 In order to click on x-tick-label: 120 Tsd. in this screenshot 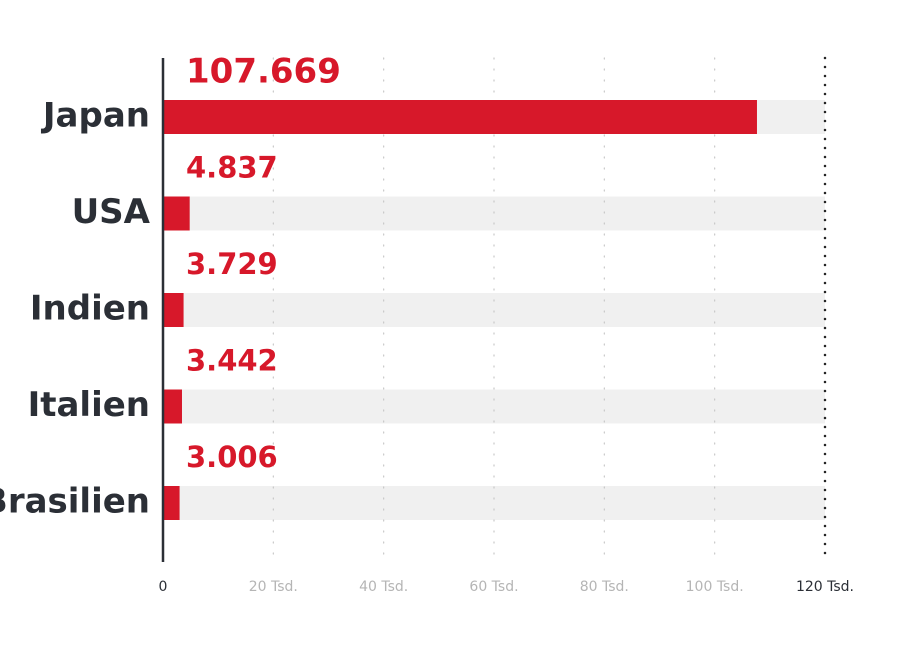, I will do `click(825, 587)`.